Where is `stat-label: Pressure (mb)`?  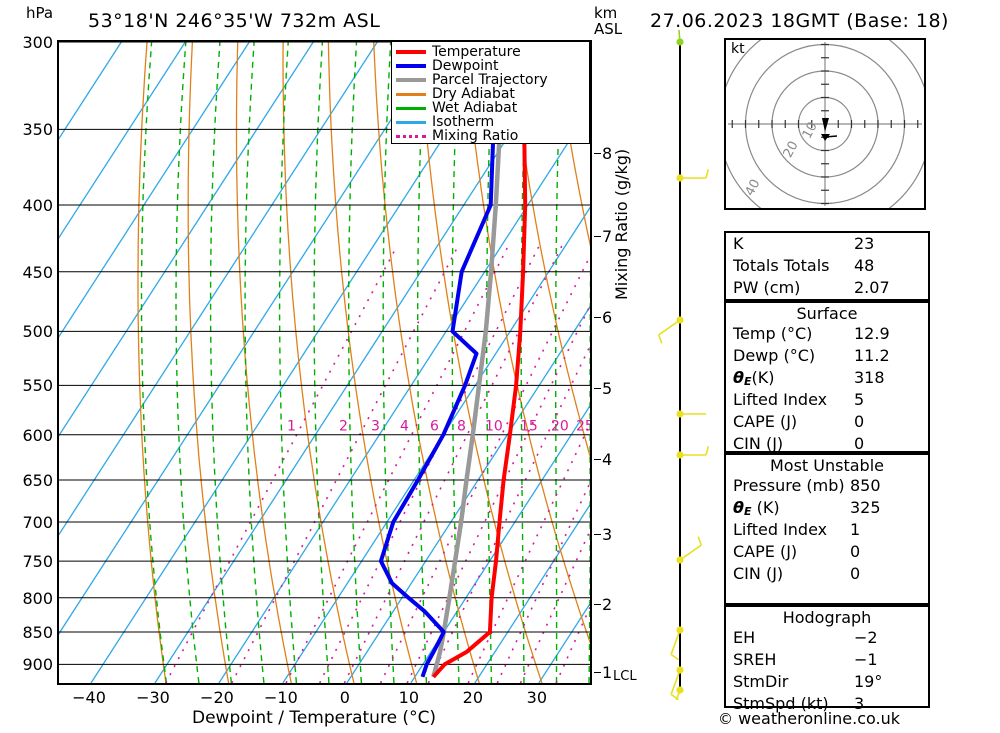 stat-label: Pressure (mb) is located at coordinates (789, 485).